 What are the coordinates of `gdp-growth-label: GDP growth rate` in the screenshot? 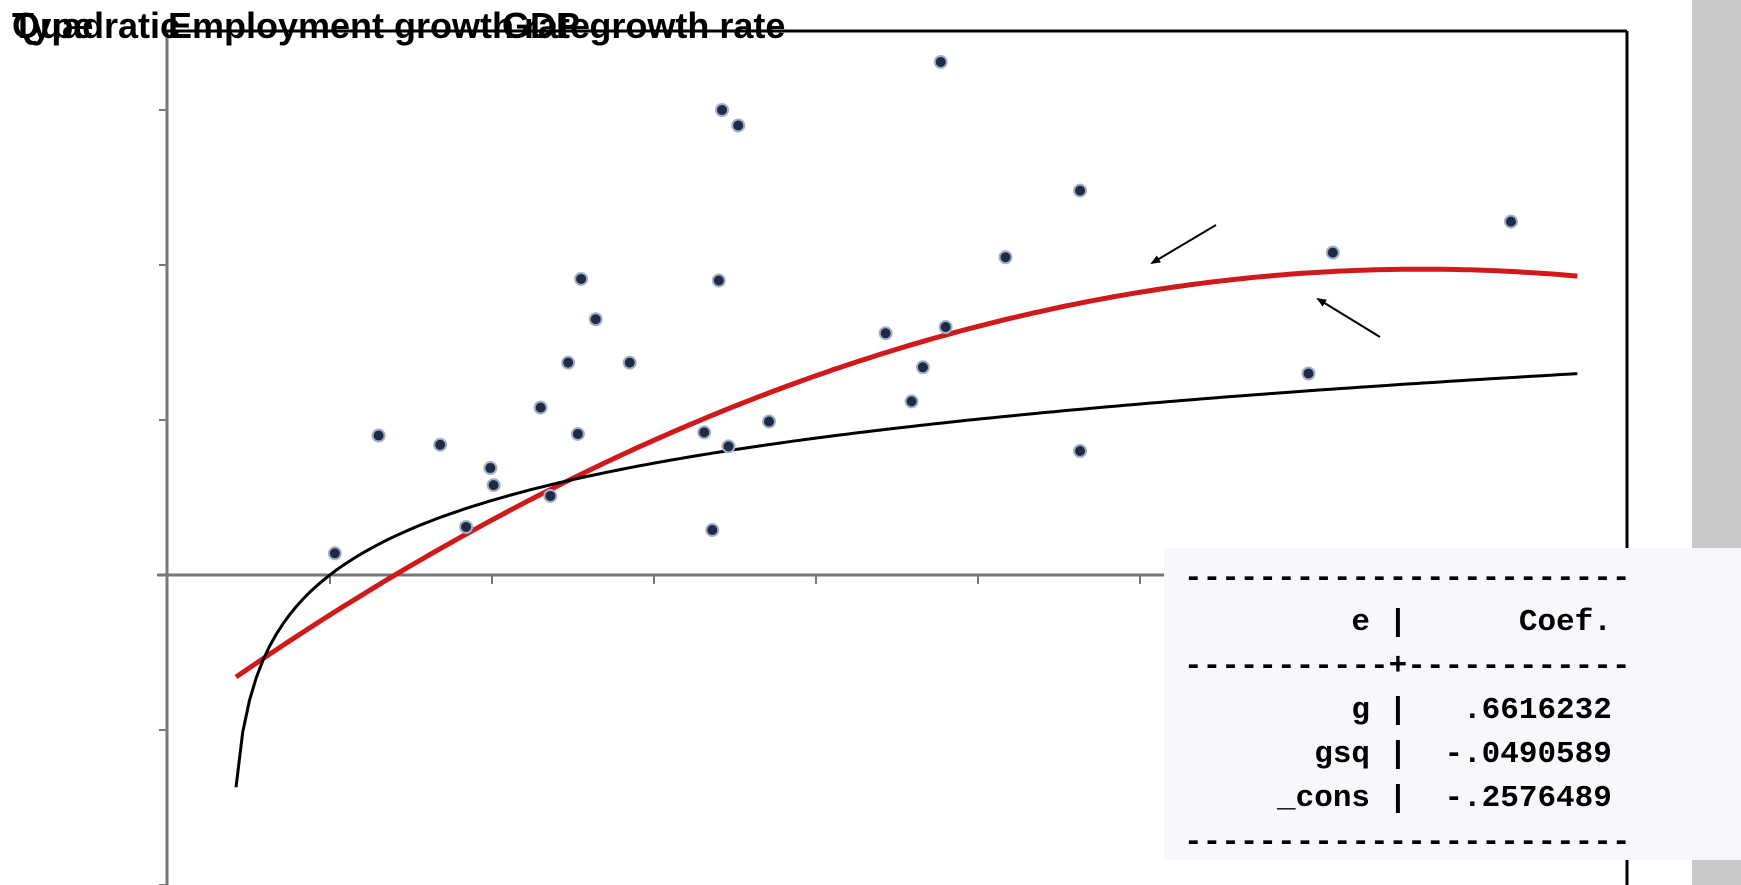 It's located at (644, 25).